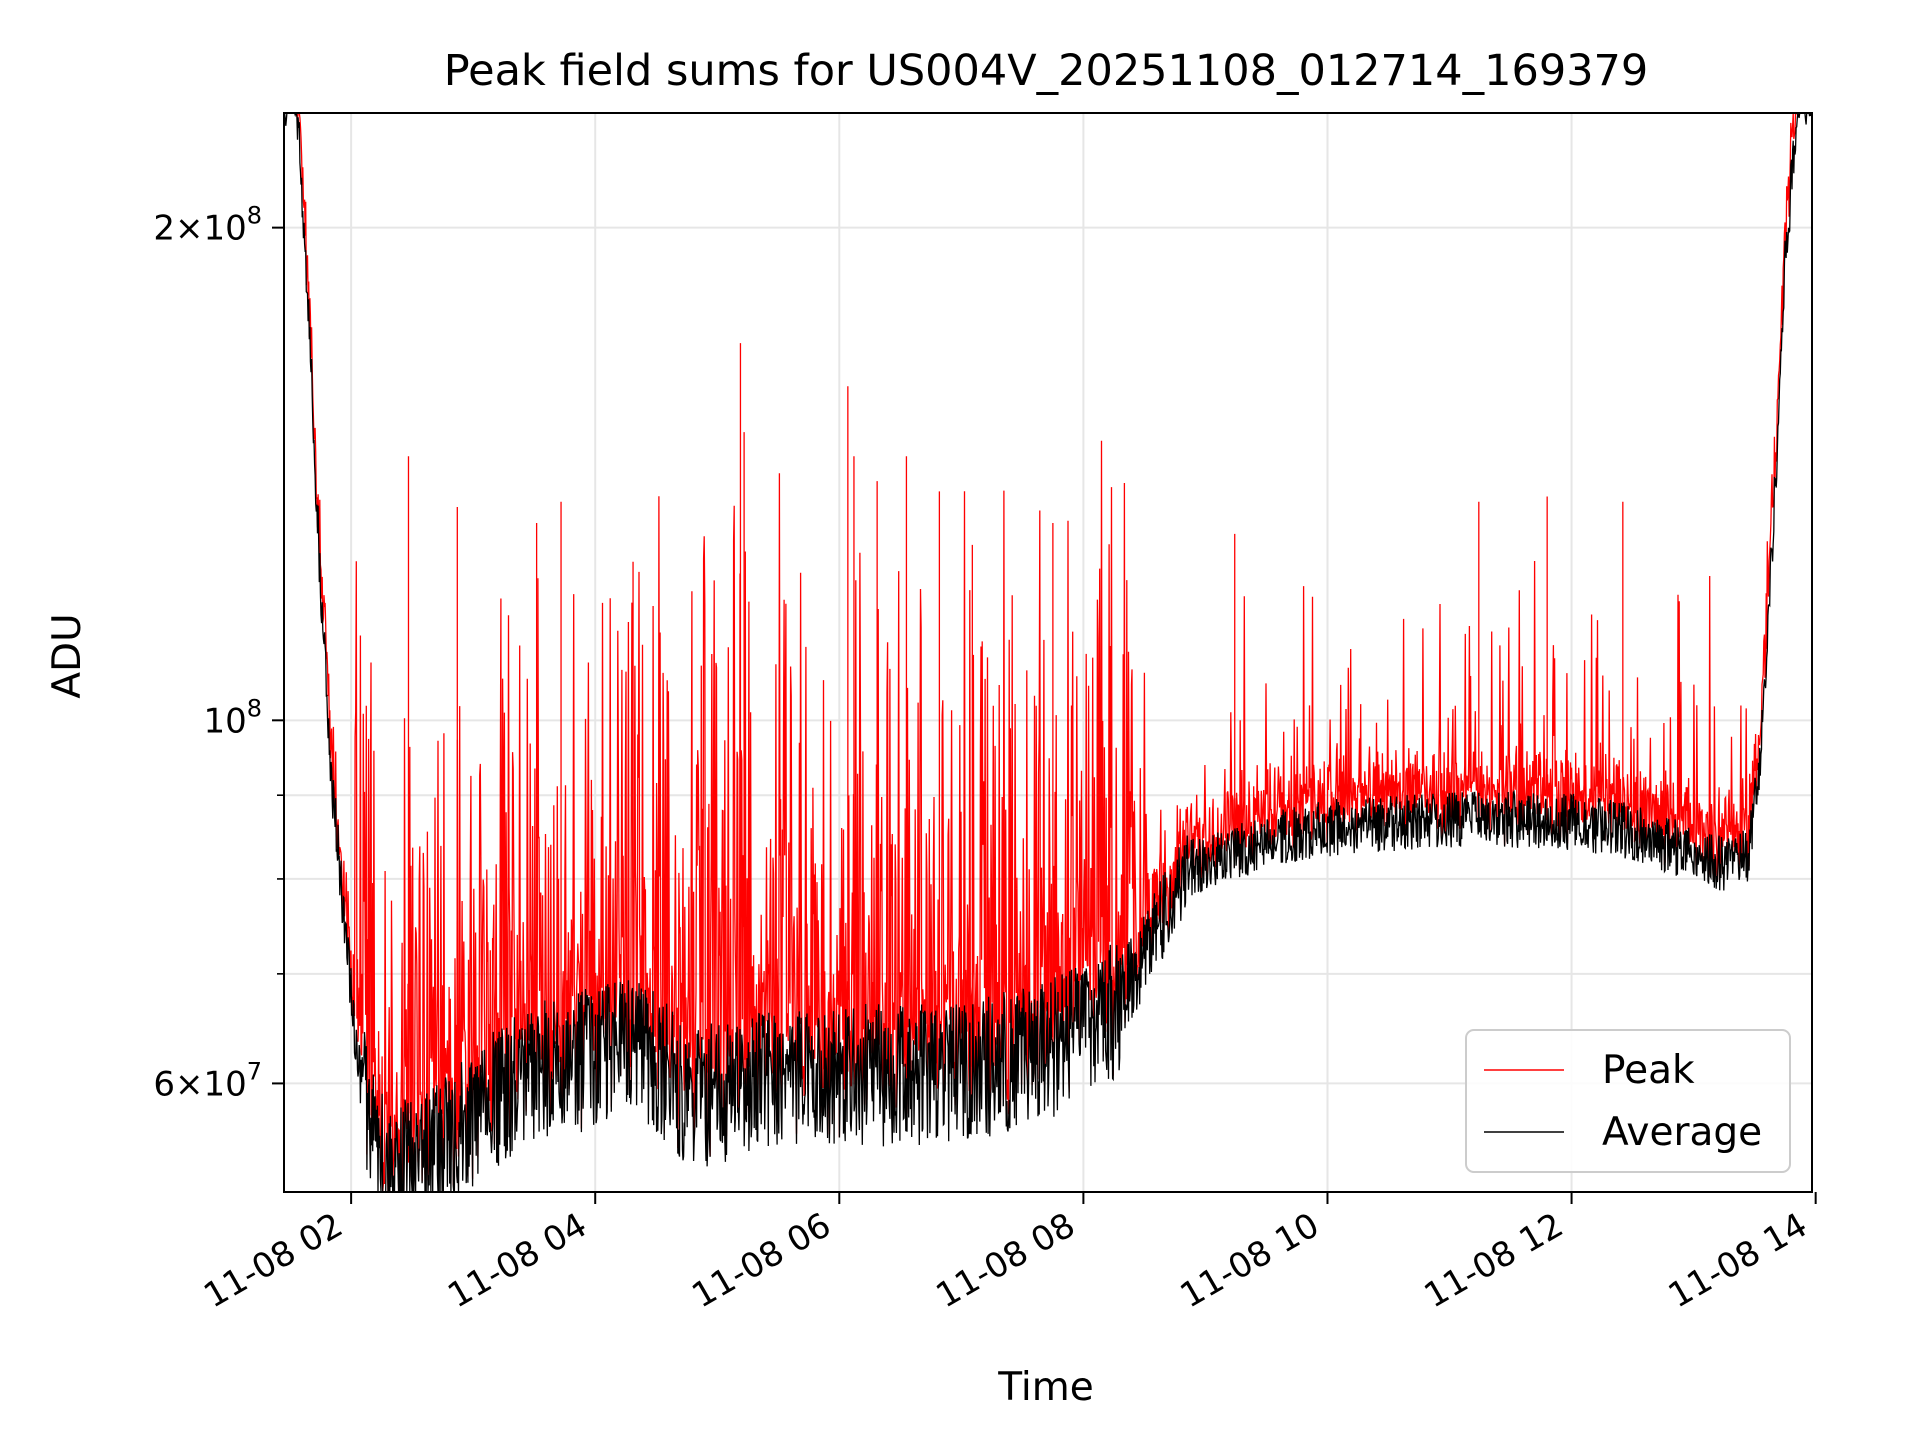  I want to click on y-axis-label: ADU, so click(67, 655).